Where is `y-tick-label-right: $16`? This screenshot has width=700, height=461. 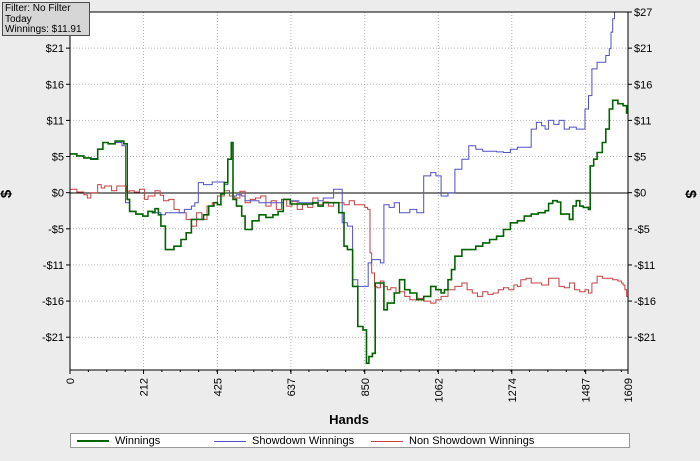 y-tick-label-right: $16 is located at coordinates (643, 85).